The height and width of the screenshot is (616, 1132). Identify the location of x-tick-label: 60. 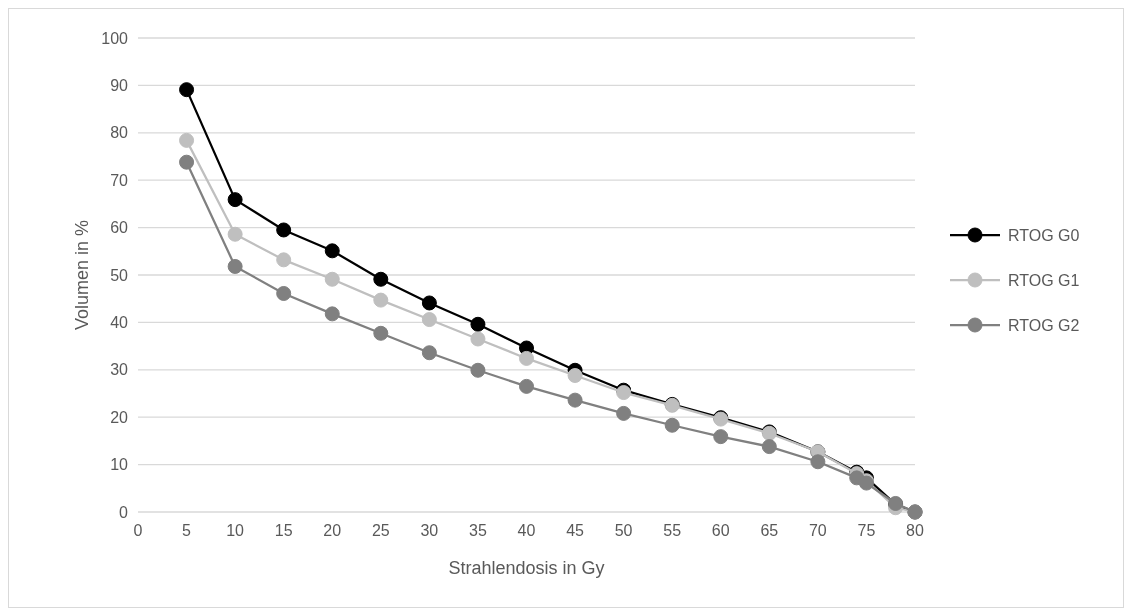
(720, 530).